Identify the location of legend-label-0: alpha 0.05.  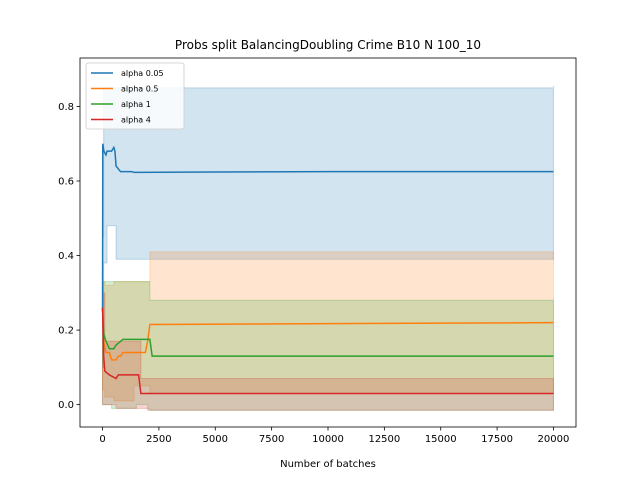
(142, 73).